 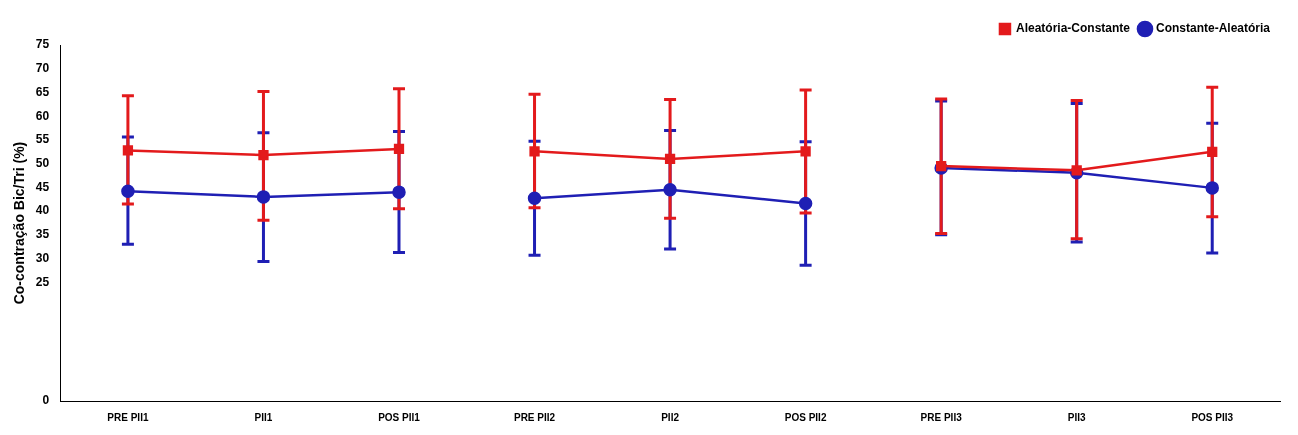 I want to click on y-tick-label: 0, so click(x=46, y=400).